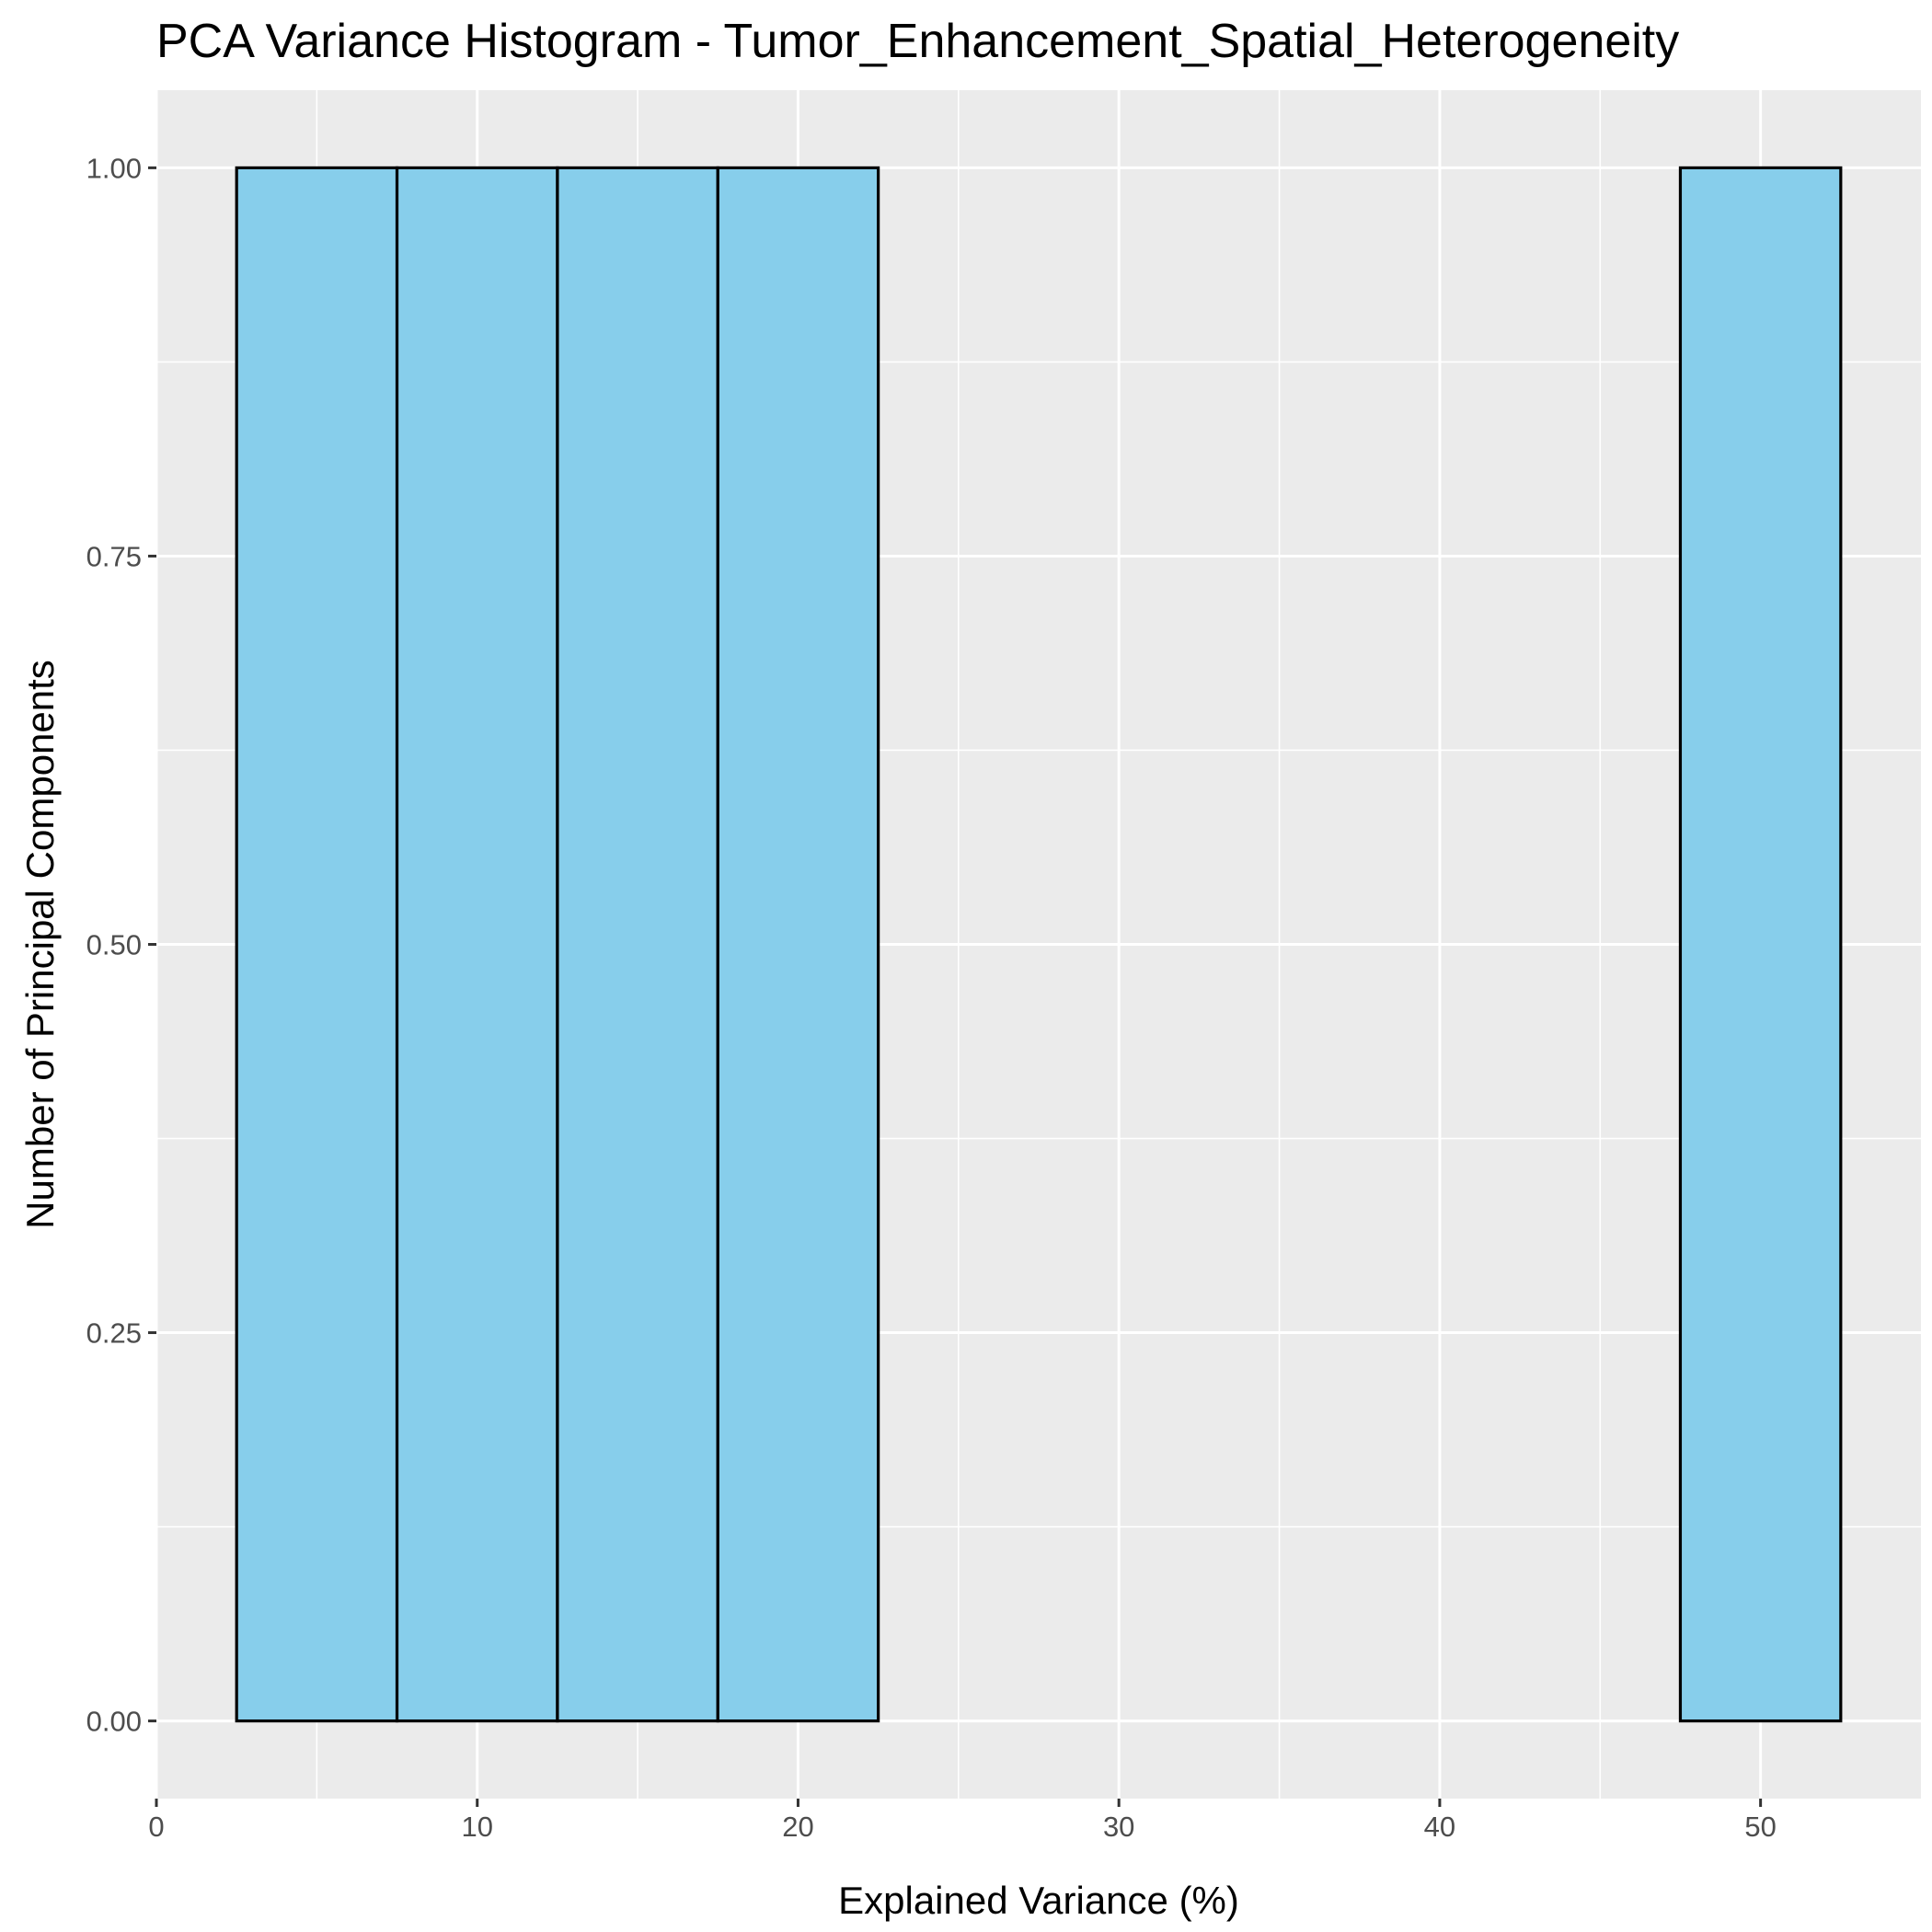 The image size is (1932, 1932). What do you see at coordinates (1118, 1827) in the screenshot?
I see `x-tick-label: 30` at bounding box center [1118, 1827].